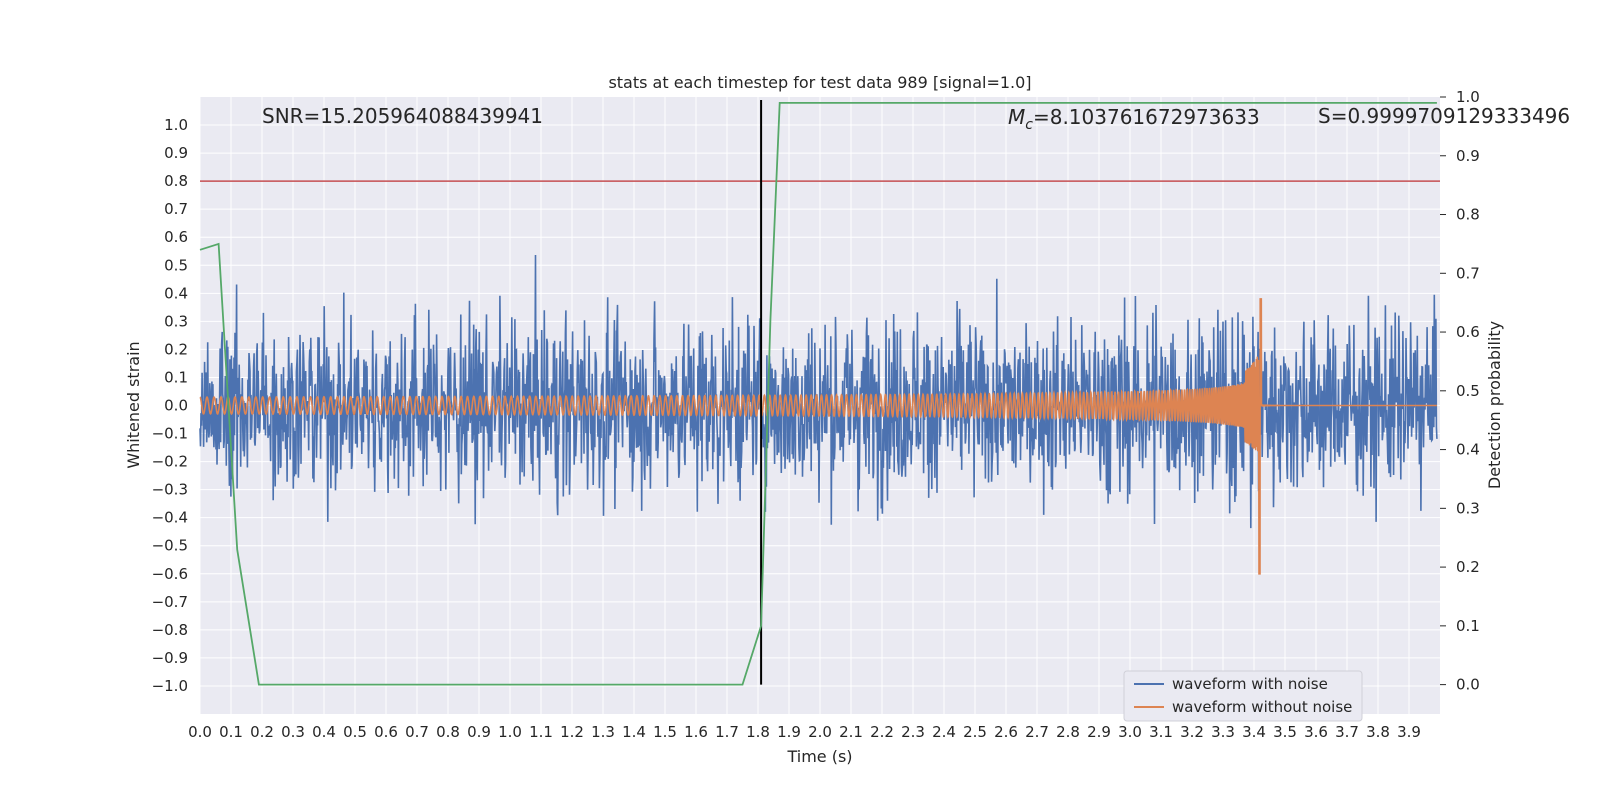 This screenshot has width=1600, height=804. Describe the element at coordinates (176, 406) in the screenshot. I see `y-left-tick-label: 0.0` at that location.